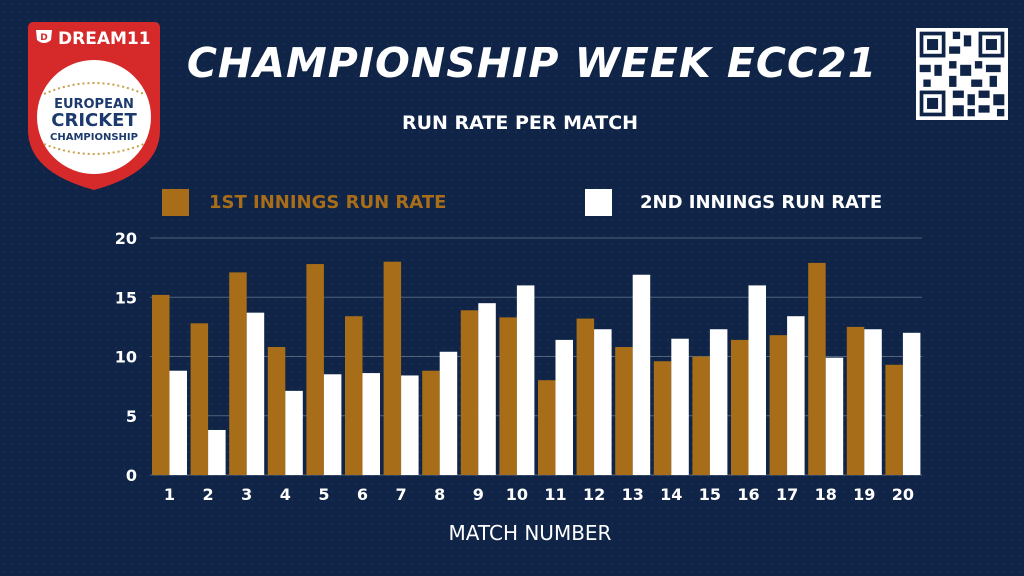  I want to click on y-tick-label: 10, so click(126, 357).